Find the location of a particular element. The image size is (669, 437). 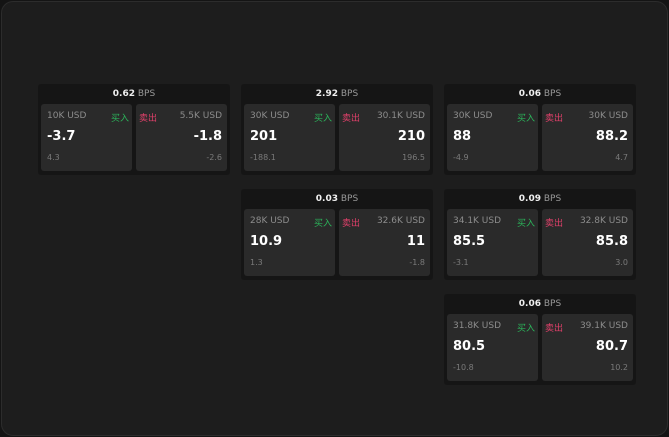

buy-change: -3.1 is located at coordinates (461, 262).